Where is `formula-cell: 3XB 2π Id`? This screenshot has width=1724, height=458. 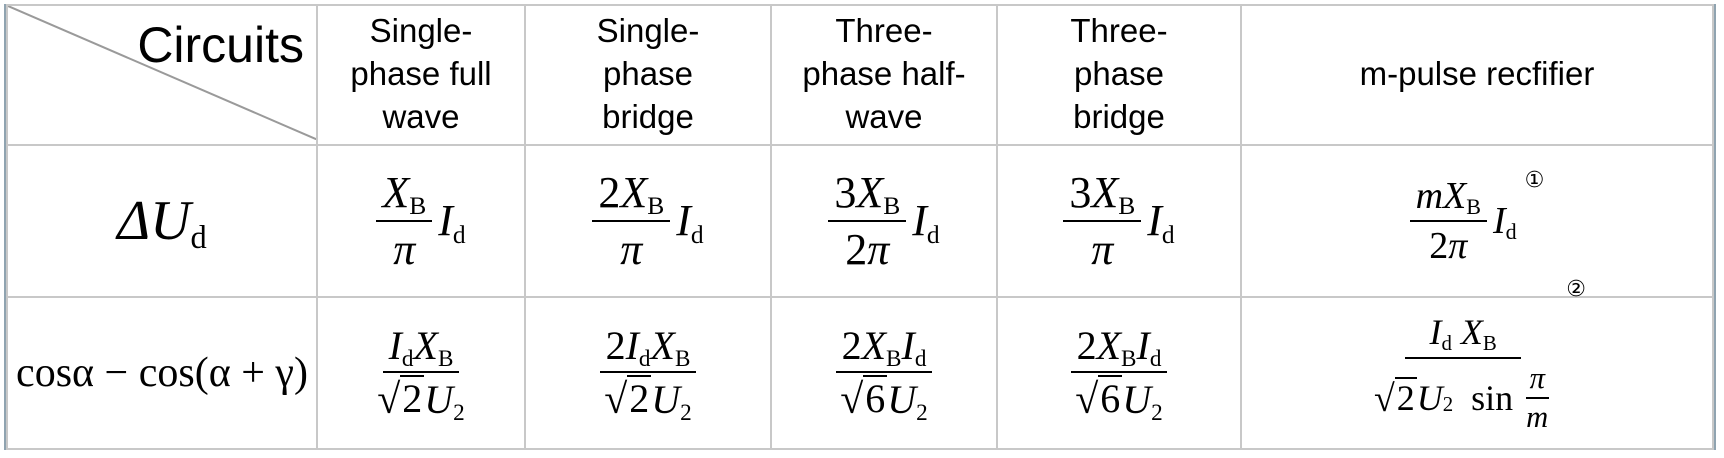 formula-cell: 3XB 2π Id is located at coordinates (884, 220).